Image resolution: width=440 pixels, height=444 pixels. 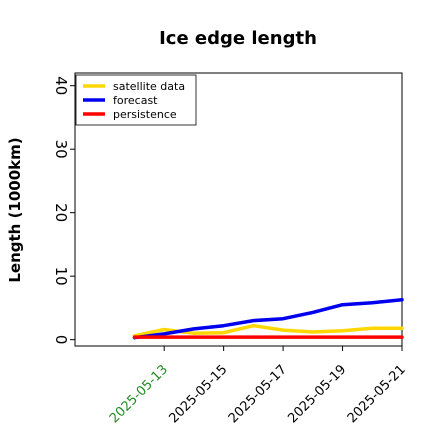 I want to click on x-tick-label: 2025-05-17, so click(x=258, y=394).